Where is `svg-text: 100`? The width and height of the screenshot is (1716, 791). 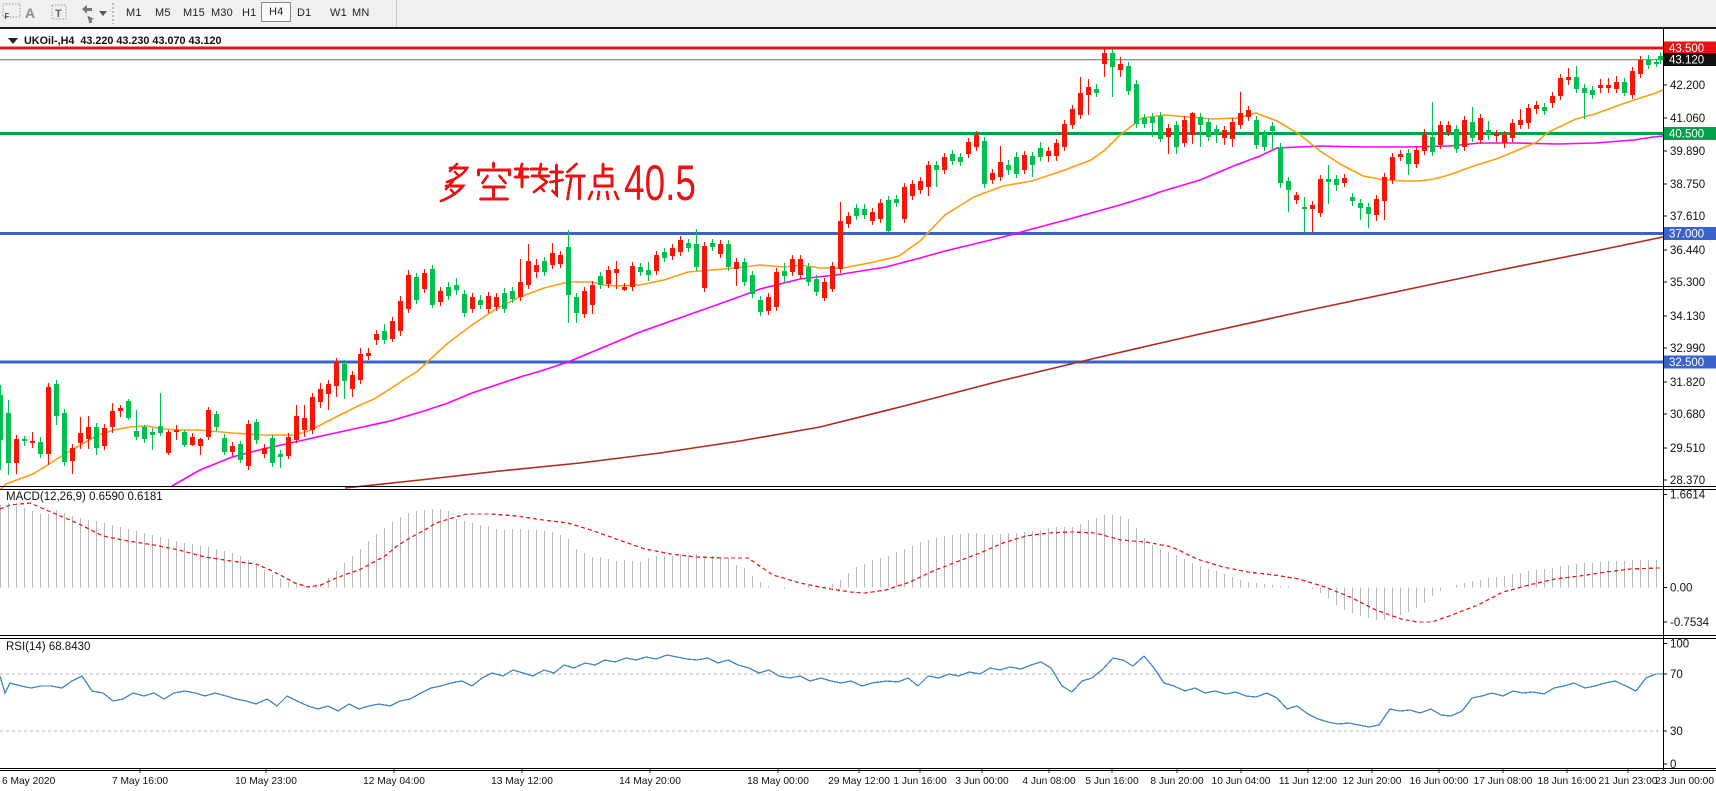
svg-text: 100 is located at coordinates (1679, 645).